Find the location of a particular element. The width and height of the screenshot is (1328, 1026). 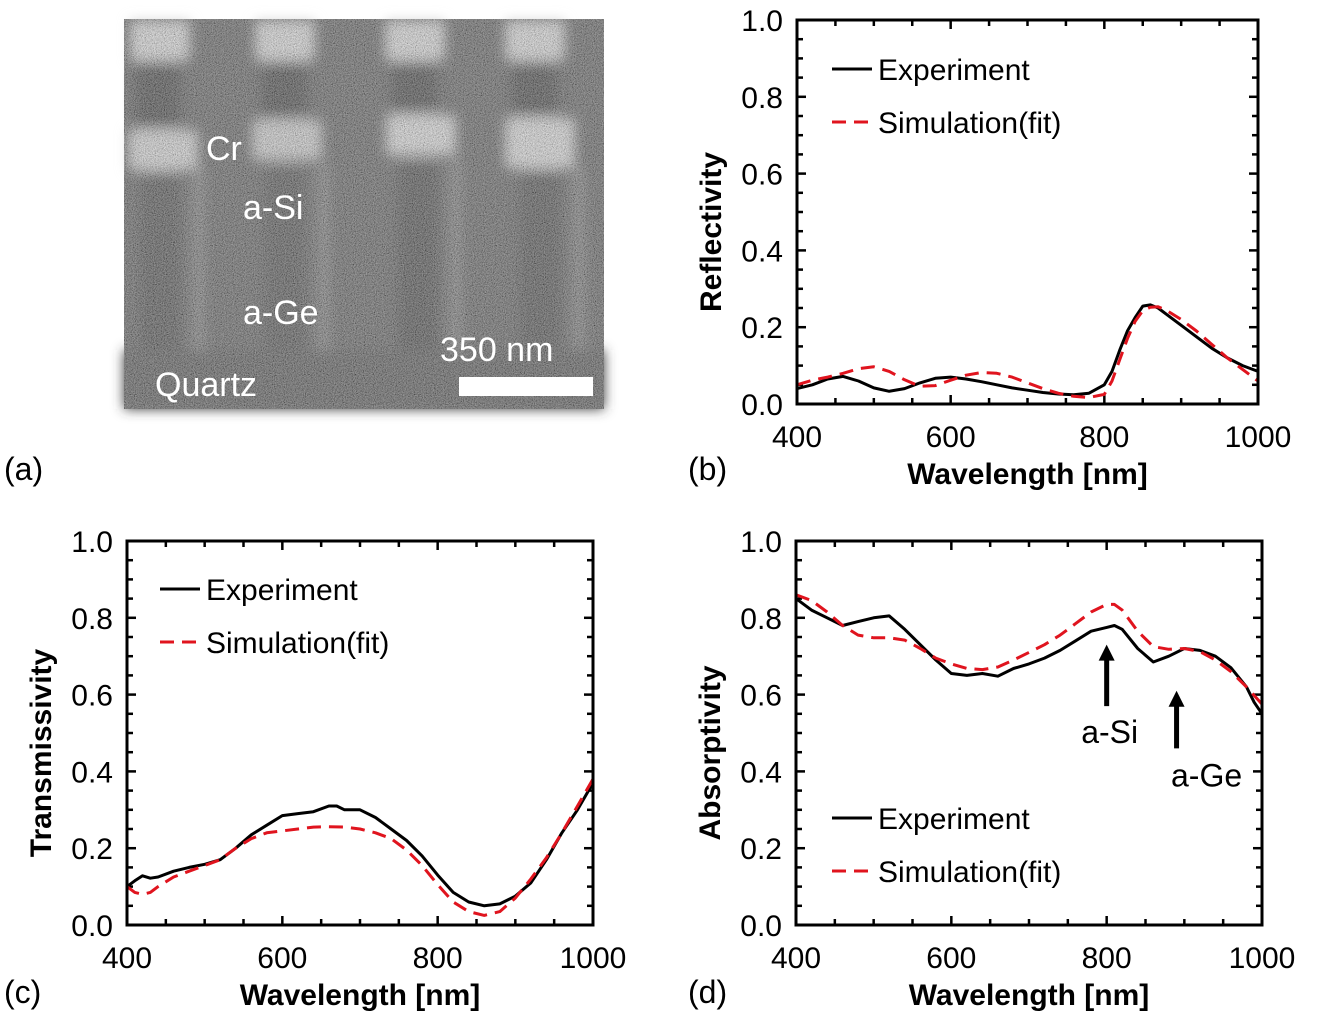

y-axis-title: Reflectivity is located at coordinates (711, 232).